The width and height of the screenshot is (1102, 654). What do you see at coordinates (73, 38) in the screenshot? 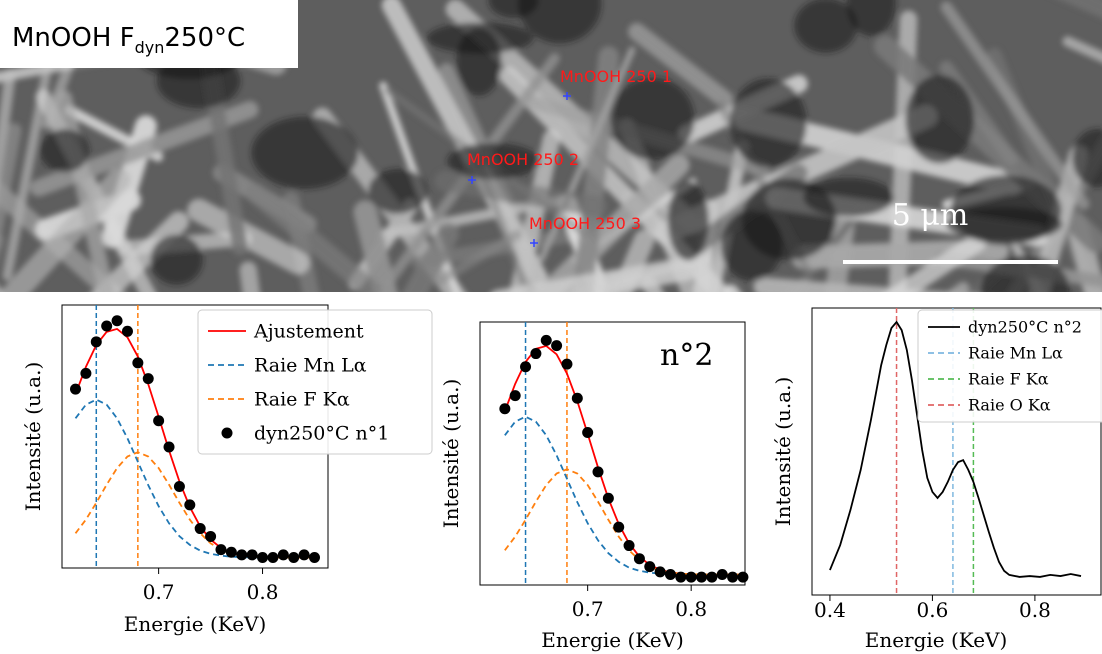
I see `title-main: MnOOH F` at bounding box center [73, 38].